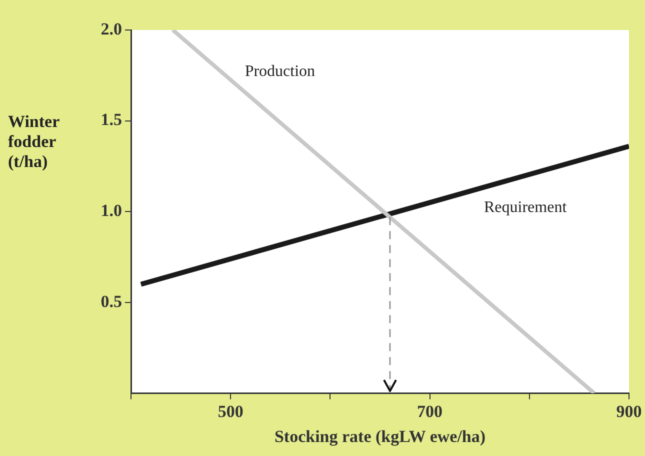 This screenshot has width=645, height=456. Describe the element at coordinates (380, 436) in the screenshot. I see `x-axis-title: Stocking rate (kgLW ewe/ha)` at that location.